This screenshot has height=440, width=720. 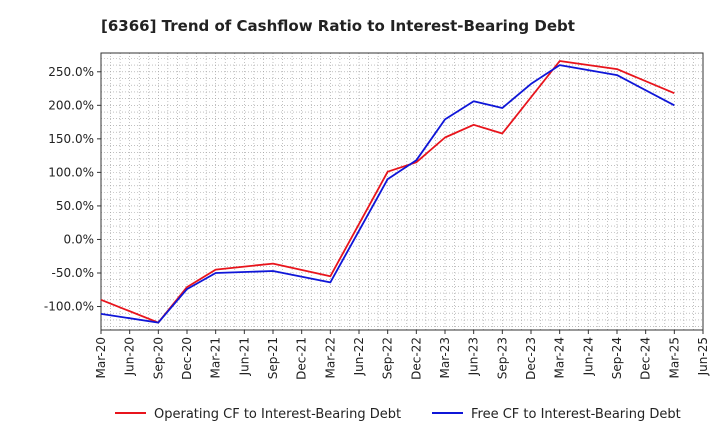 What do you see at coordinates (71, 139) in the screenshot?
I see `y-tick-label: 150.0%` at bounding box center [71, 139].